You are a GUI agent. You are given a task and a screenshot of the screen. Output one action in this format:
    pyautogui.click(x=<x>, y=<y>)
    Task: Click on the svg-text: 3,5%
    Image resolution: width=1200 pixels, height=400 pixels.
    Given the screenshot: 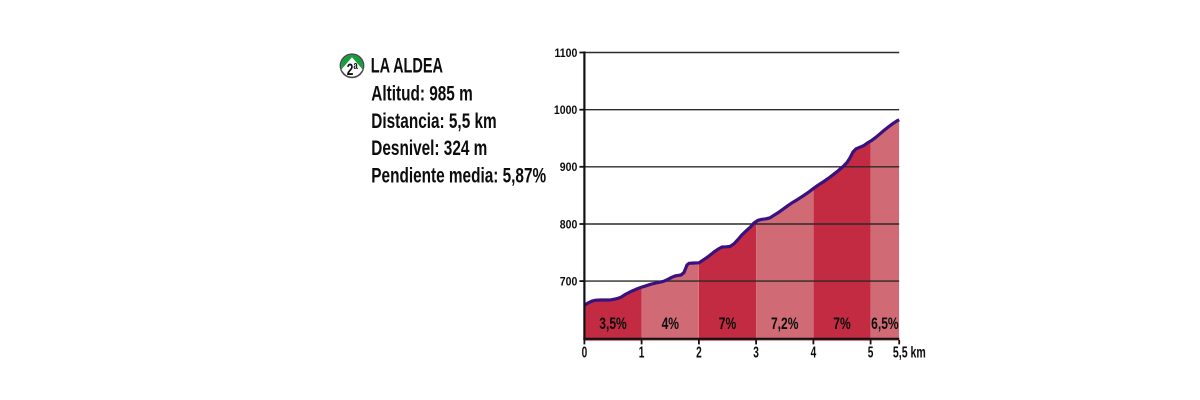 What is the action you would take?
    pyautogui.click(x=613, y=324)
    